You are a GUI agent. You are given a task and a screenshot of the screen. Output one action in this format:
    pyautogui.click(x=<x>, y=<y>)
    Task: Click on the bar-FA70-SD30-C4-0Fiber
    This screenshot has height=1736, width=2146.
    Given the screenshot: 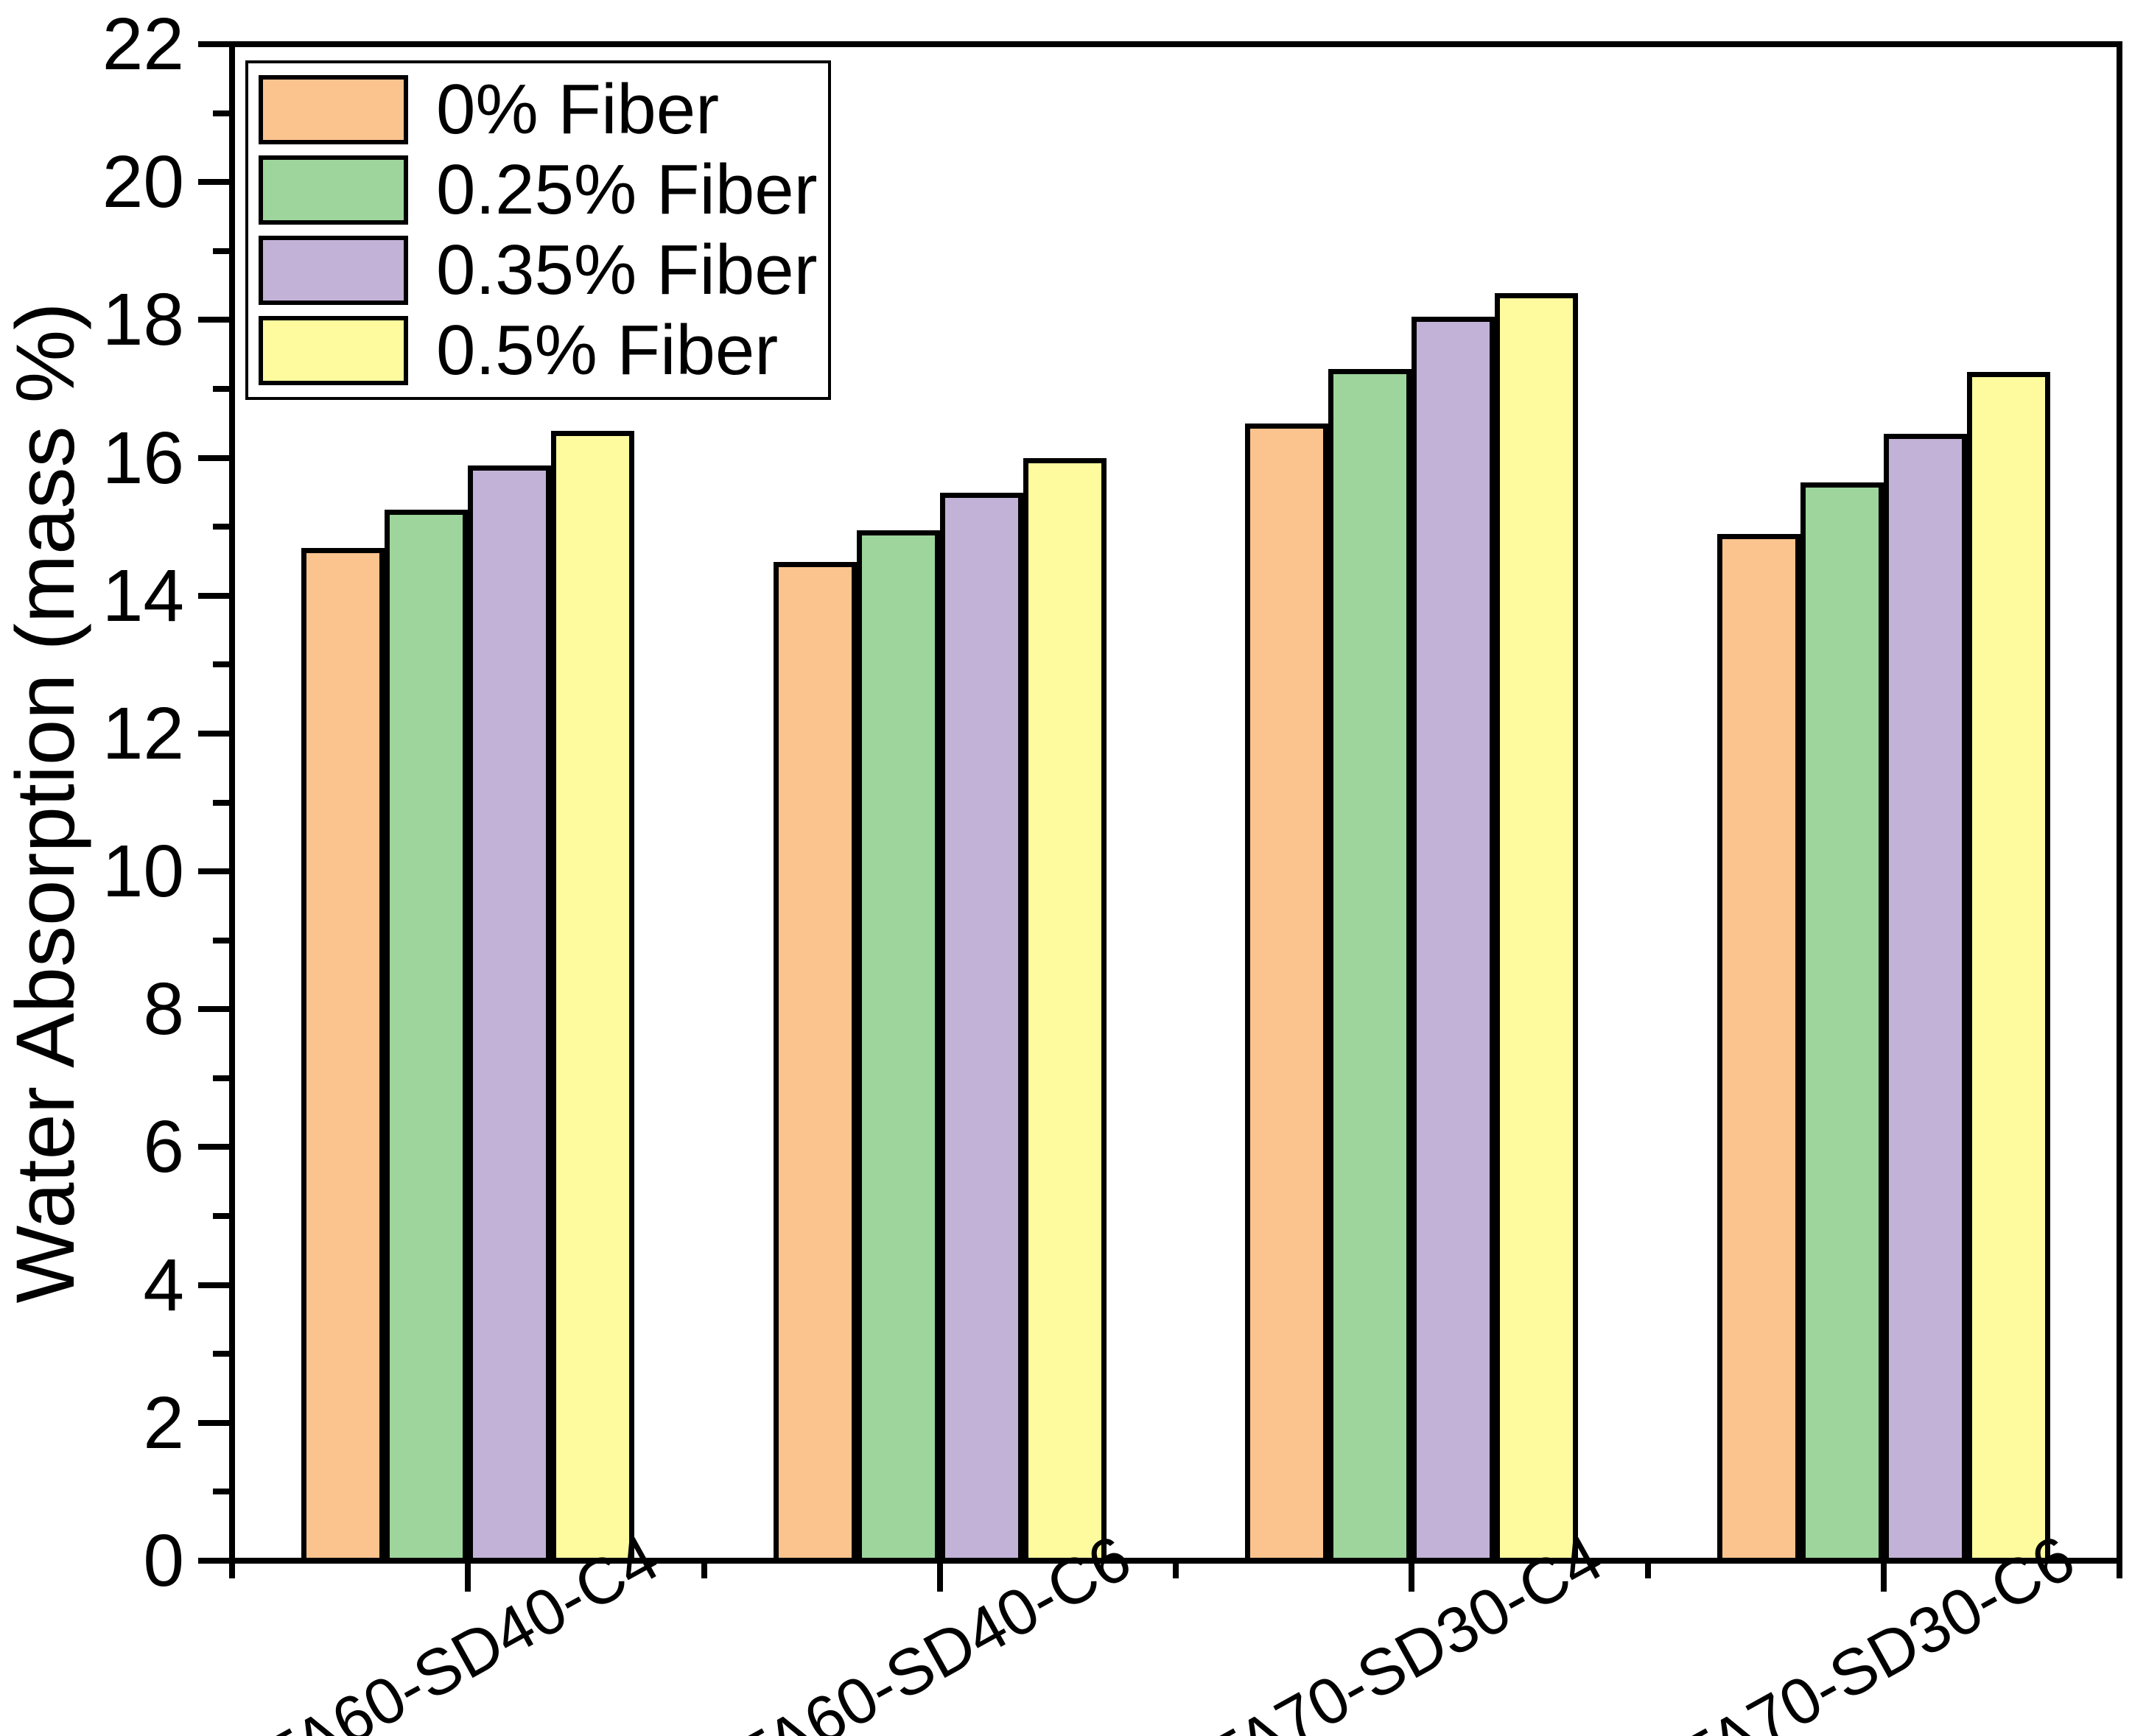 What is the action you would take?
    pyautogui.click(x=1287, y=994)
    